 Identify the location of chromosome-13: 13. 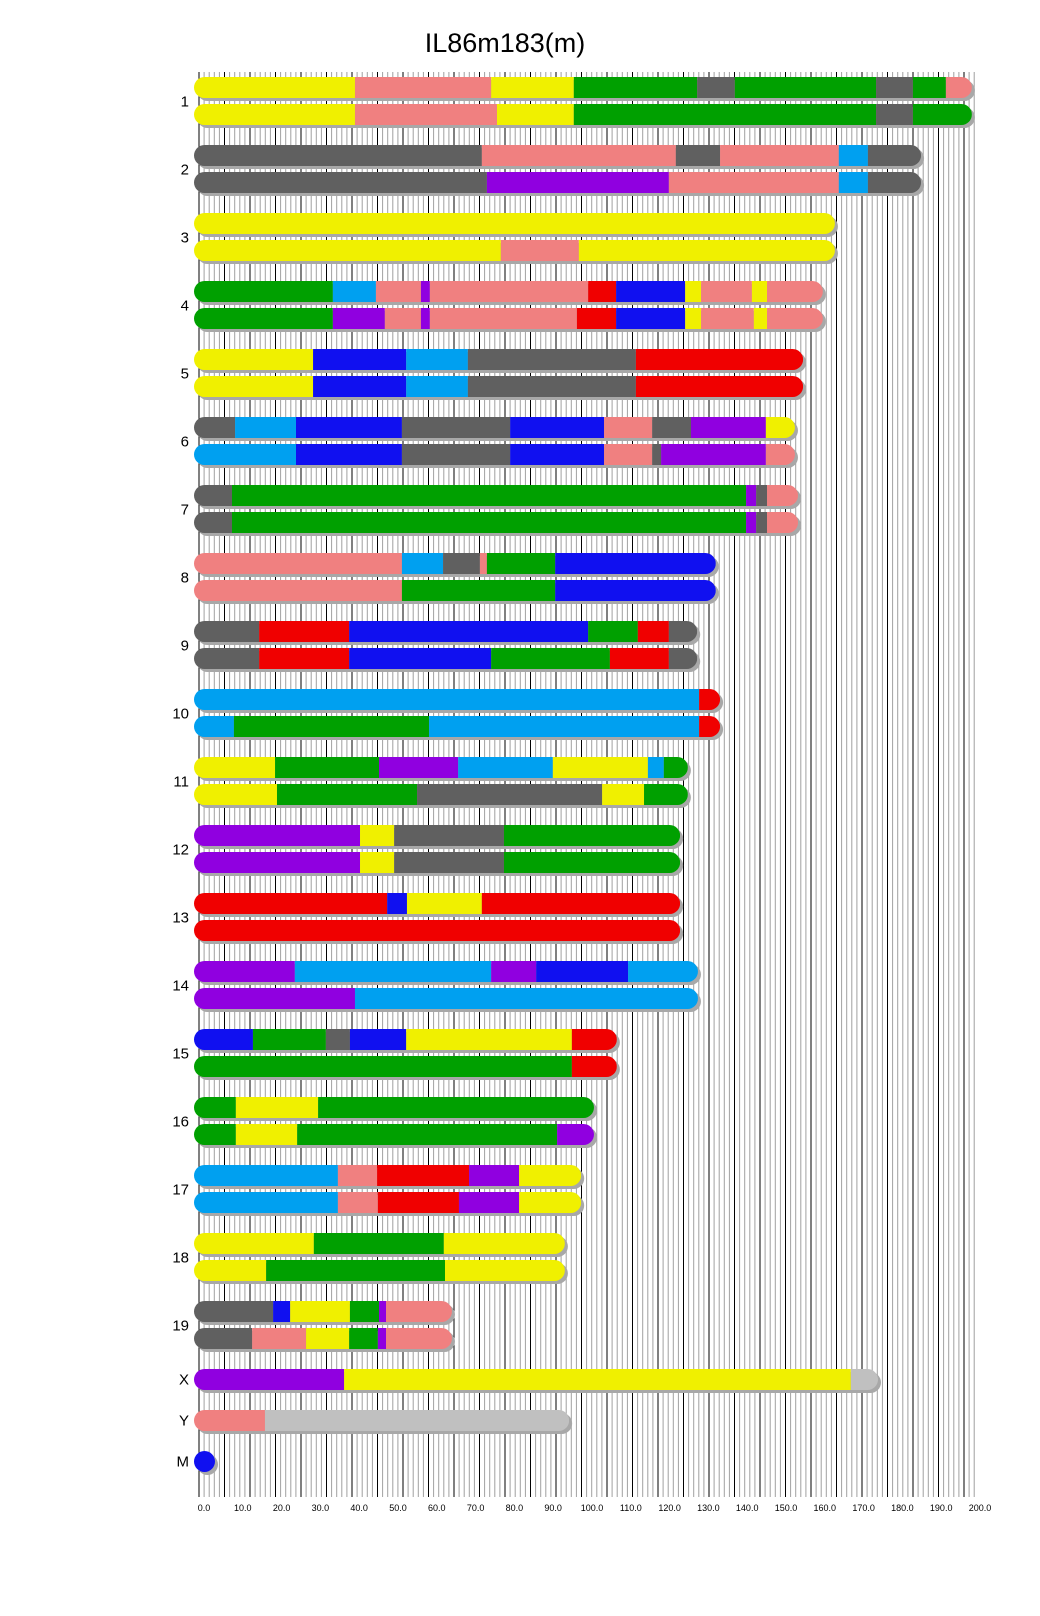
(428, 918).